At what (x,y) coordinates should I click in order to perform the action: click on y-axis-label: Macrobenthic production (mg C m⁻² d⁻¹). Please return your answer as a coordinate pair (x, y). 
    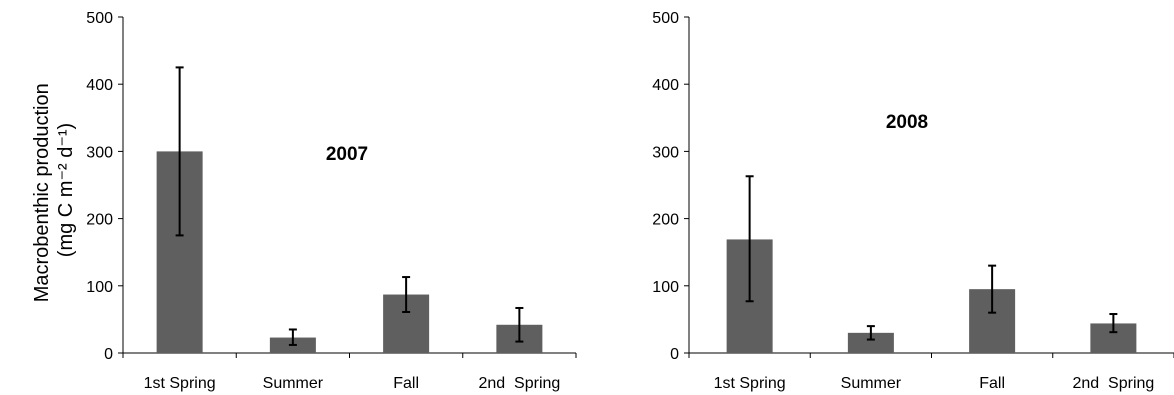
    Looking at the image, I should click on (54, 190).